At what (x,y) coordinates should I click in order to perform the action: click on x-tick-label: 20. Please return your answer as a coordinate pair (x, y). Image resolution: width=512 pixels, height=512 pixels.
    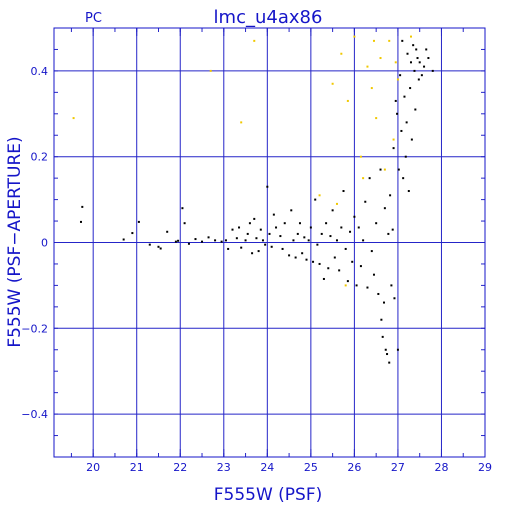
    Looking at the image, I should click on (93, 467).